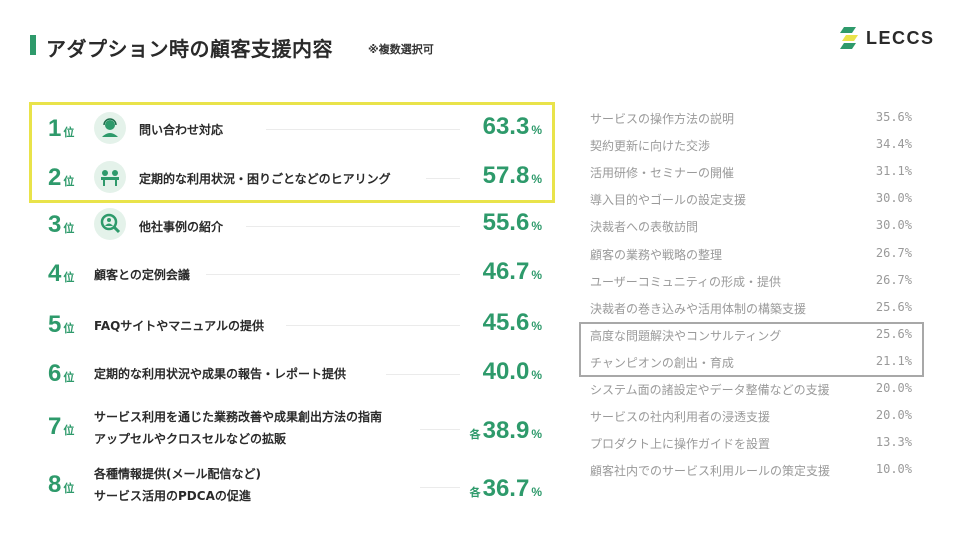 The width and height of the screenshot is (960, 540). Describe the element at coordinates (662, 173) in the screenshot. I see `other-item-label: 活用研修・セミナーの開催` at that location.